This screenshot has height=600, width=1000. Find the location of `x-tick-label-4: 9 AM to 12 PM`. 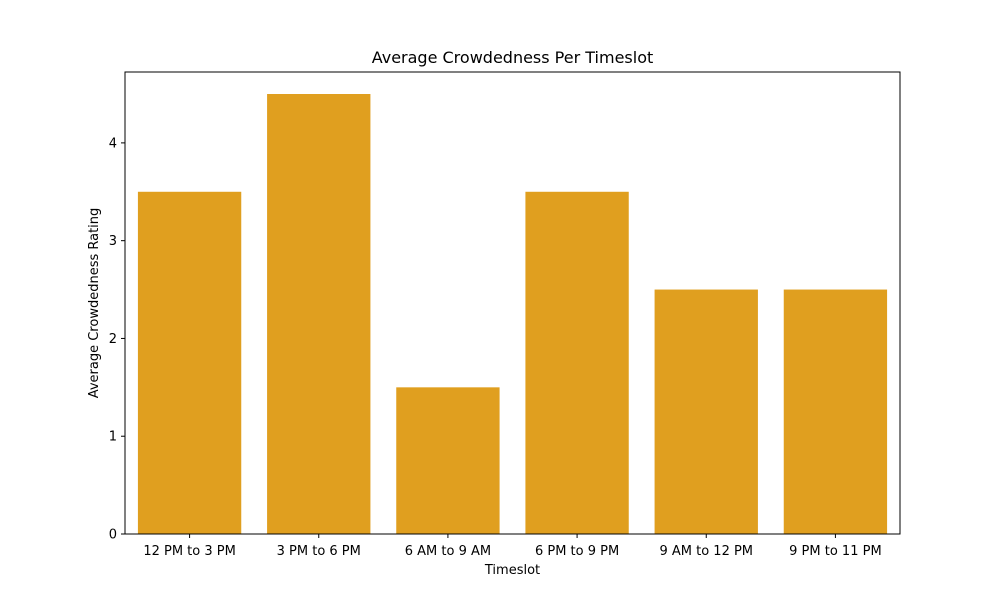

x-tick-label-4: 9 AM to 12 PM is located at coordinates (706, 551).